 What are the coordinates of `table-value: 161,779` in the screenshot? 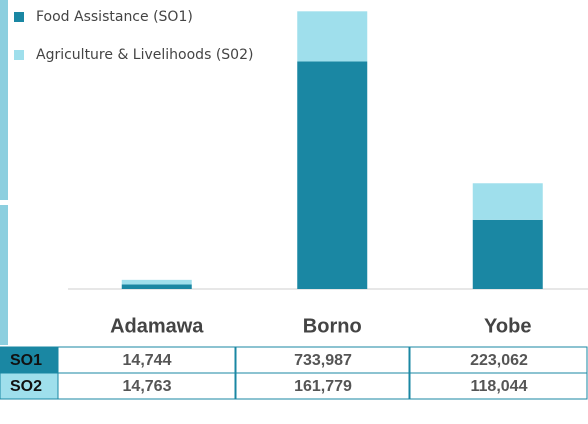 It's located at (323, 386).